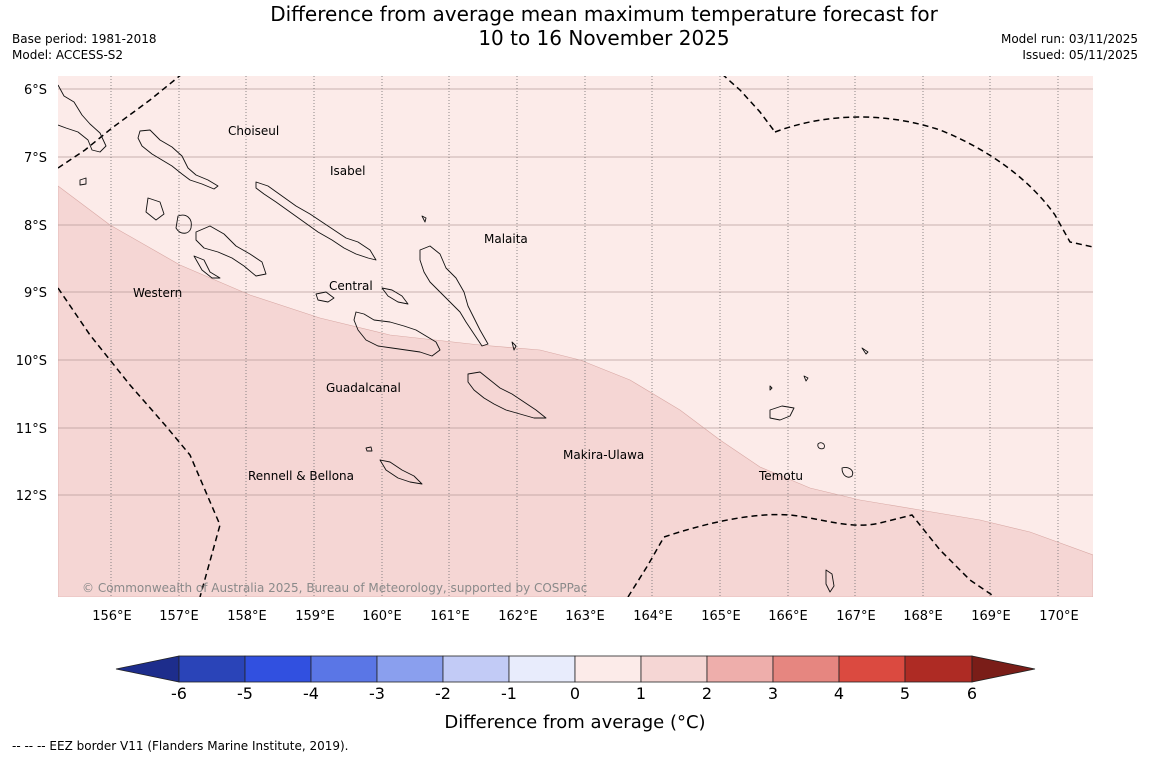  I want to click on lon-label-157e: 157°E, so click(179, 616).